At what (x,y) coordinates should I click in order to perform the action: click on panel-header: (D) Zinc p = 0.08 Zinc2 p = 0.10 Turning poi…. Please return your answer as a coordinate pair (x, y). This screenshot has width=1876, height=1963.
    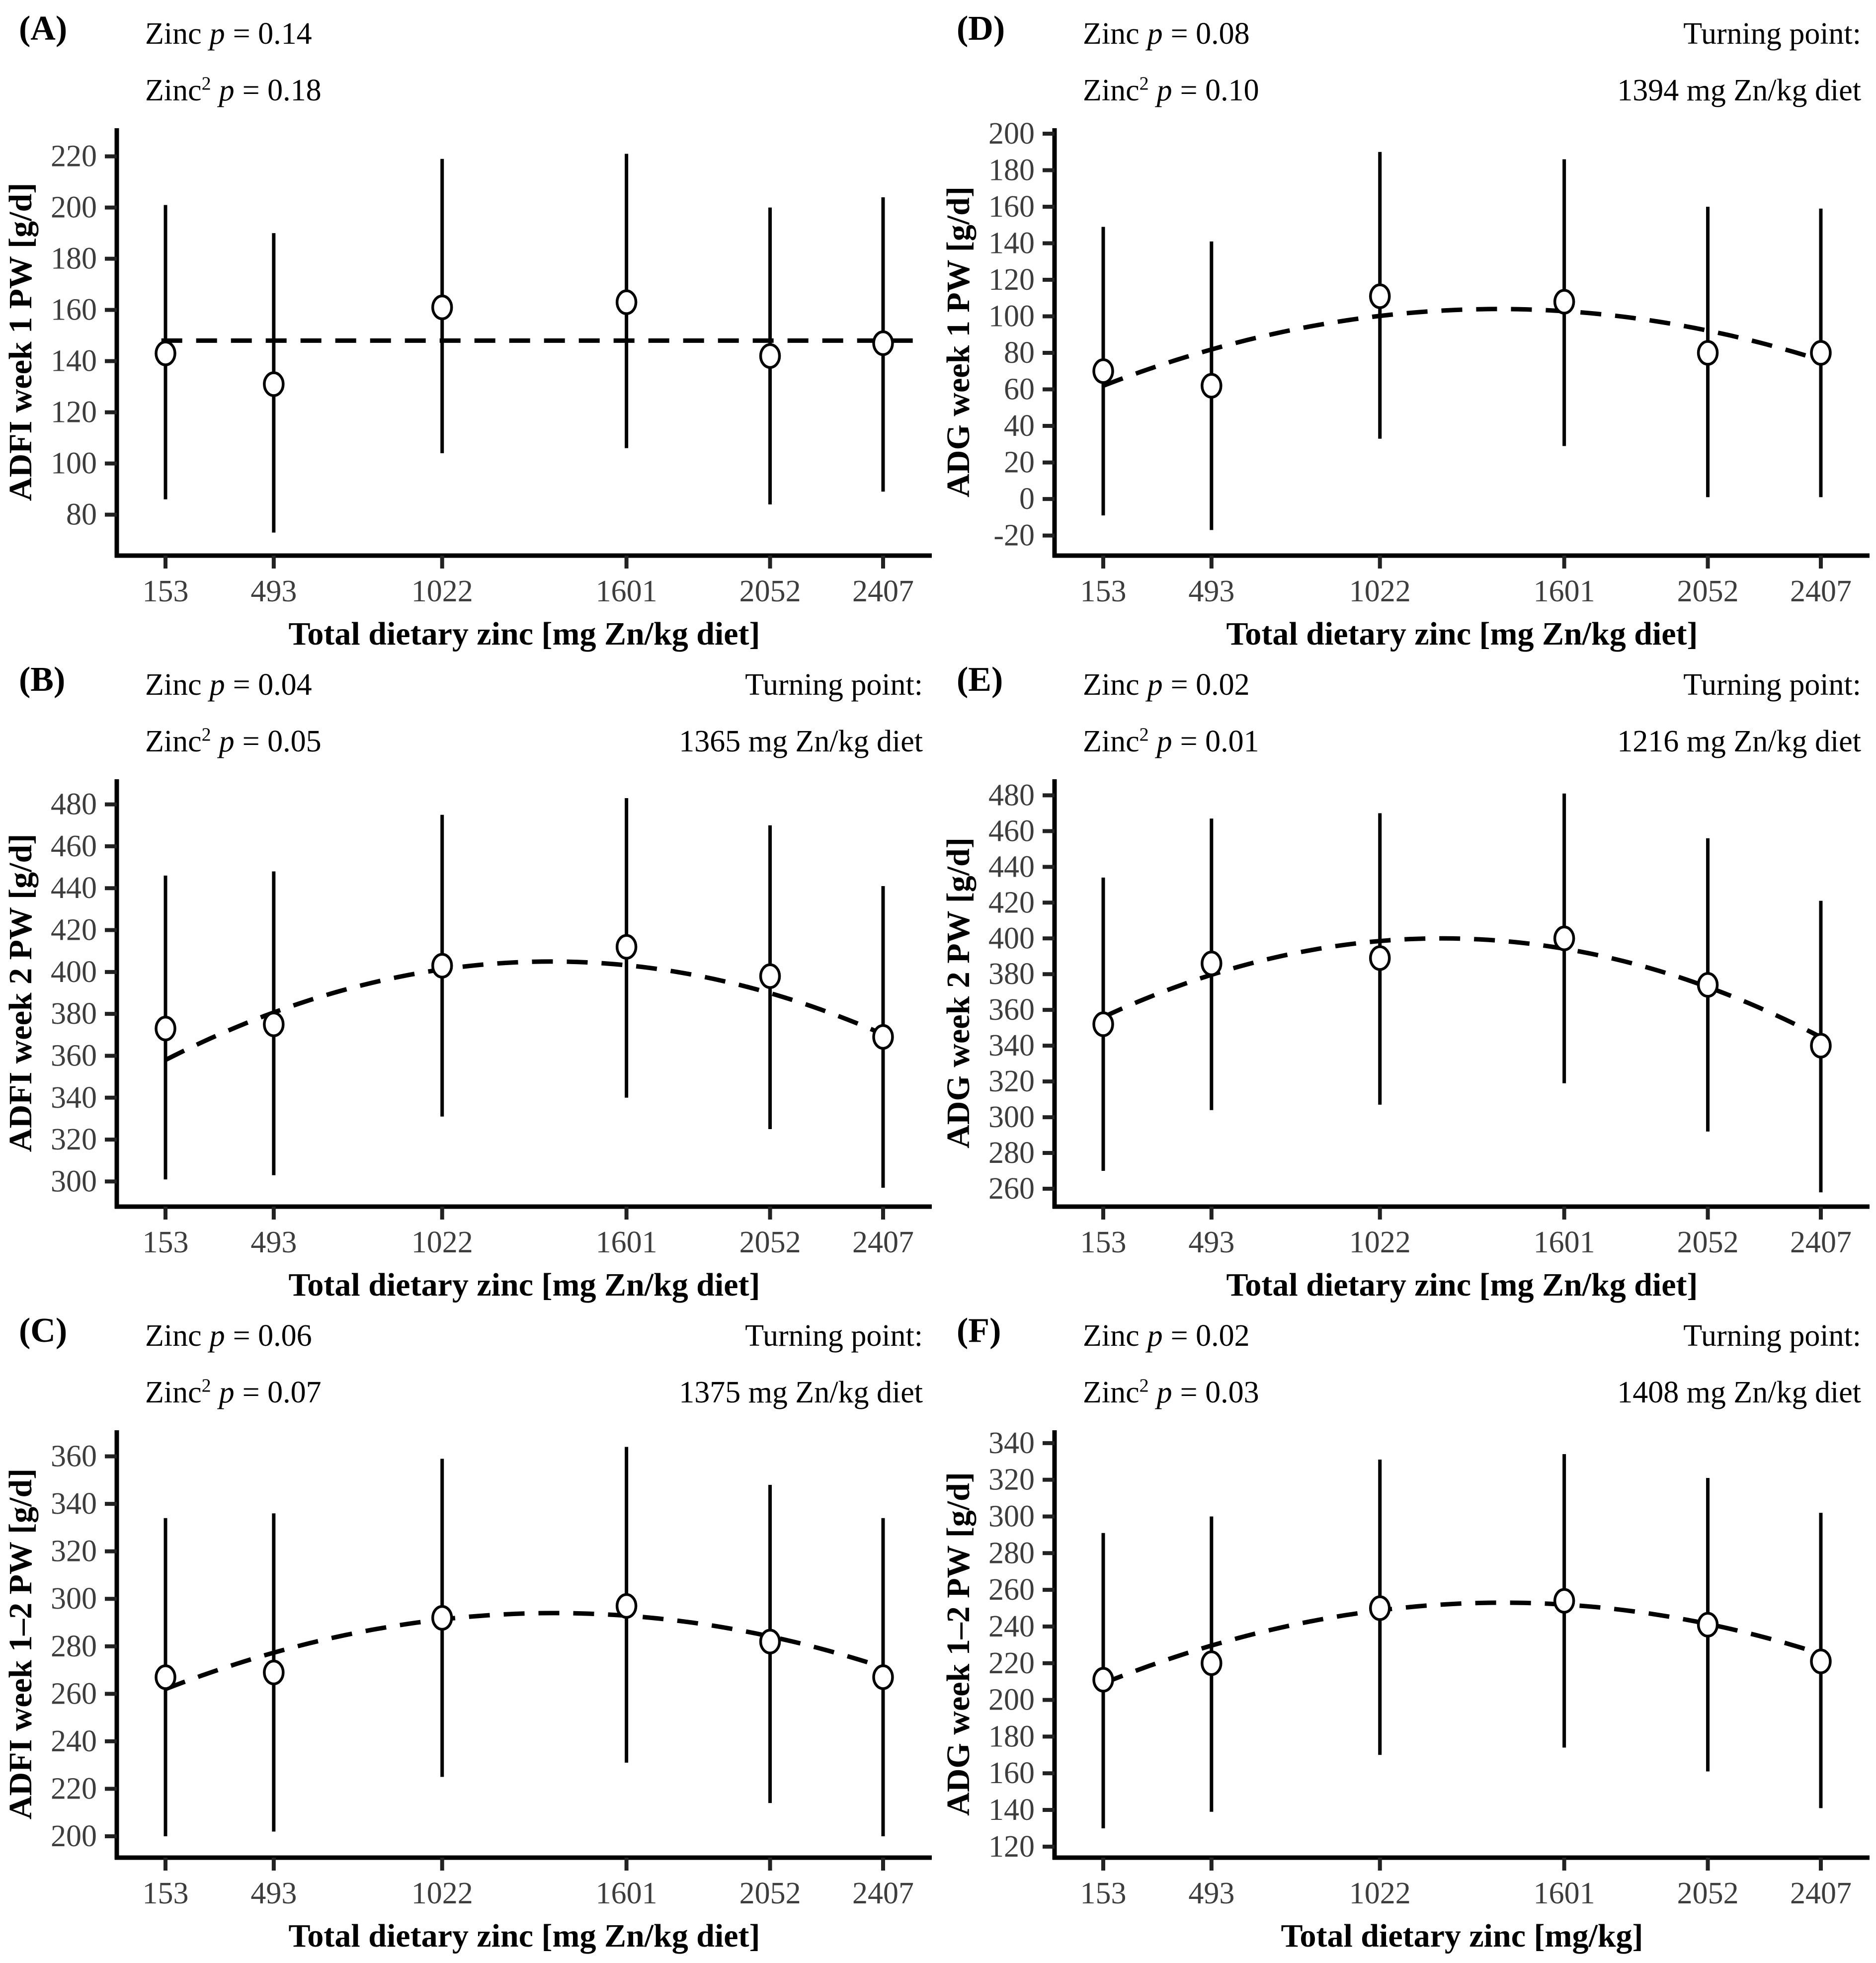
    Looking at the image, I should click on (1407, 61).